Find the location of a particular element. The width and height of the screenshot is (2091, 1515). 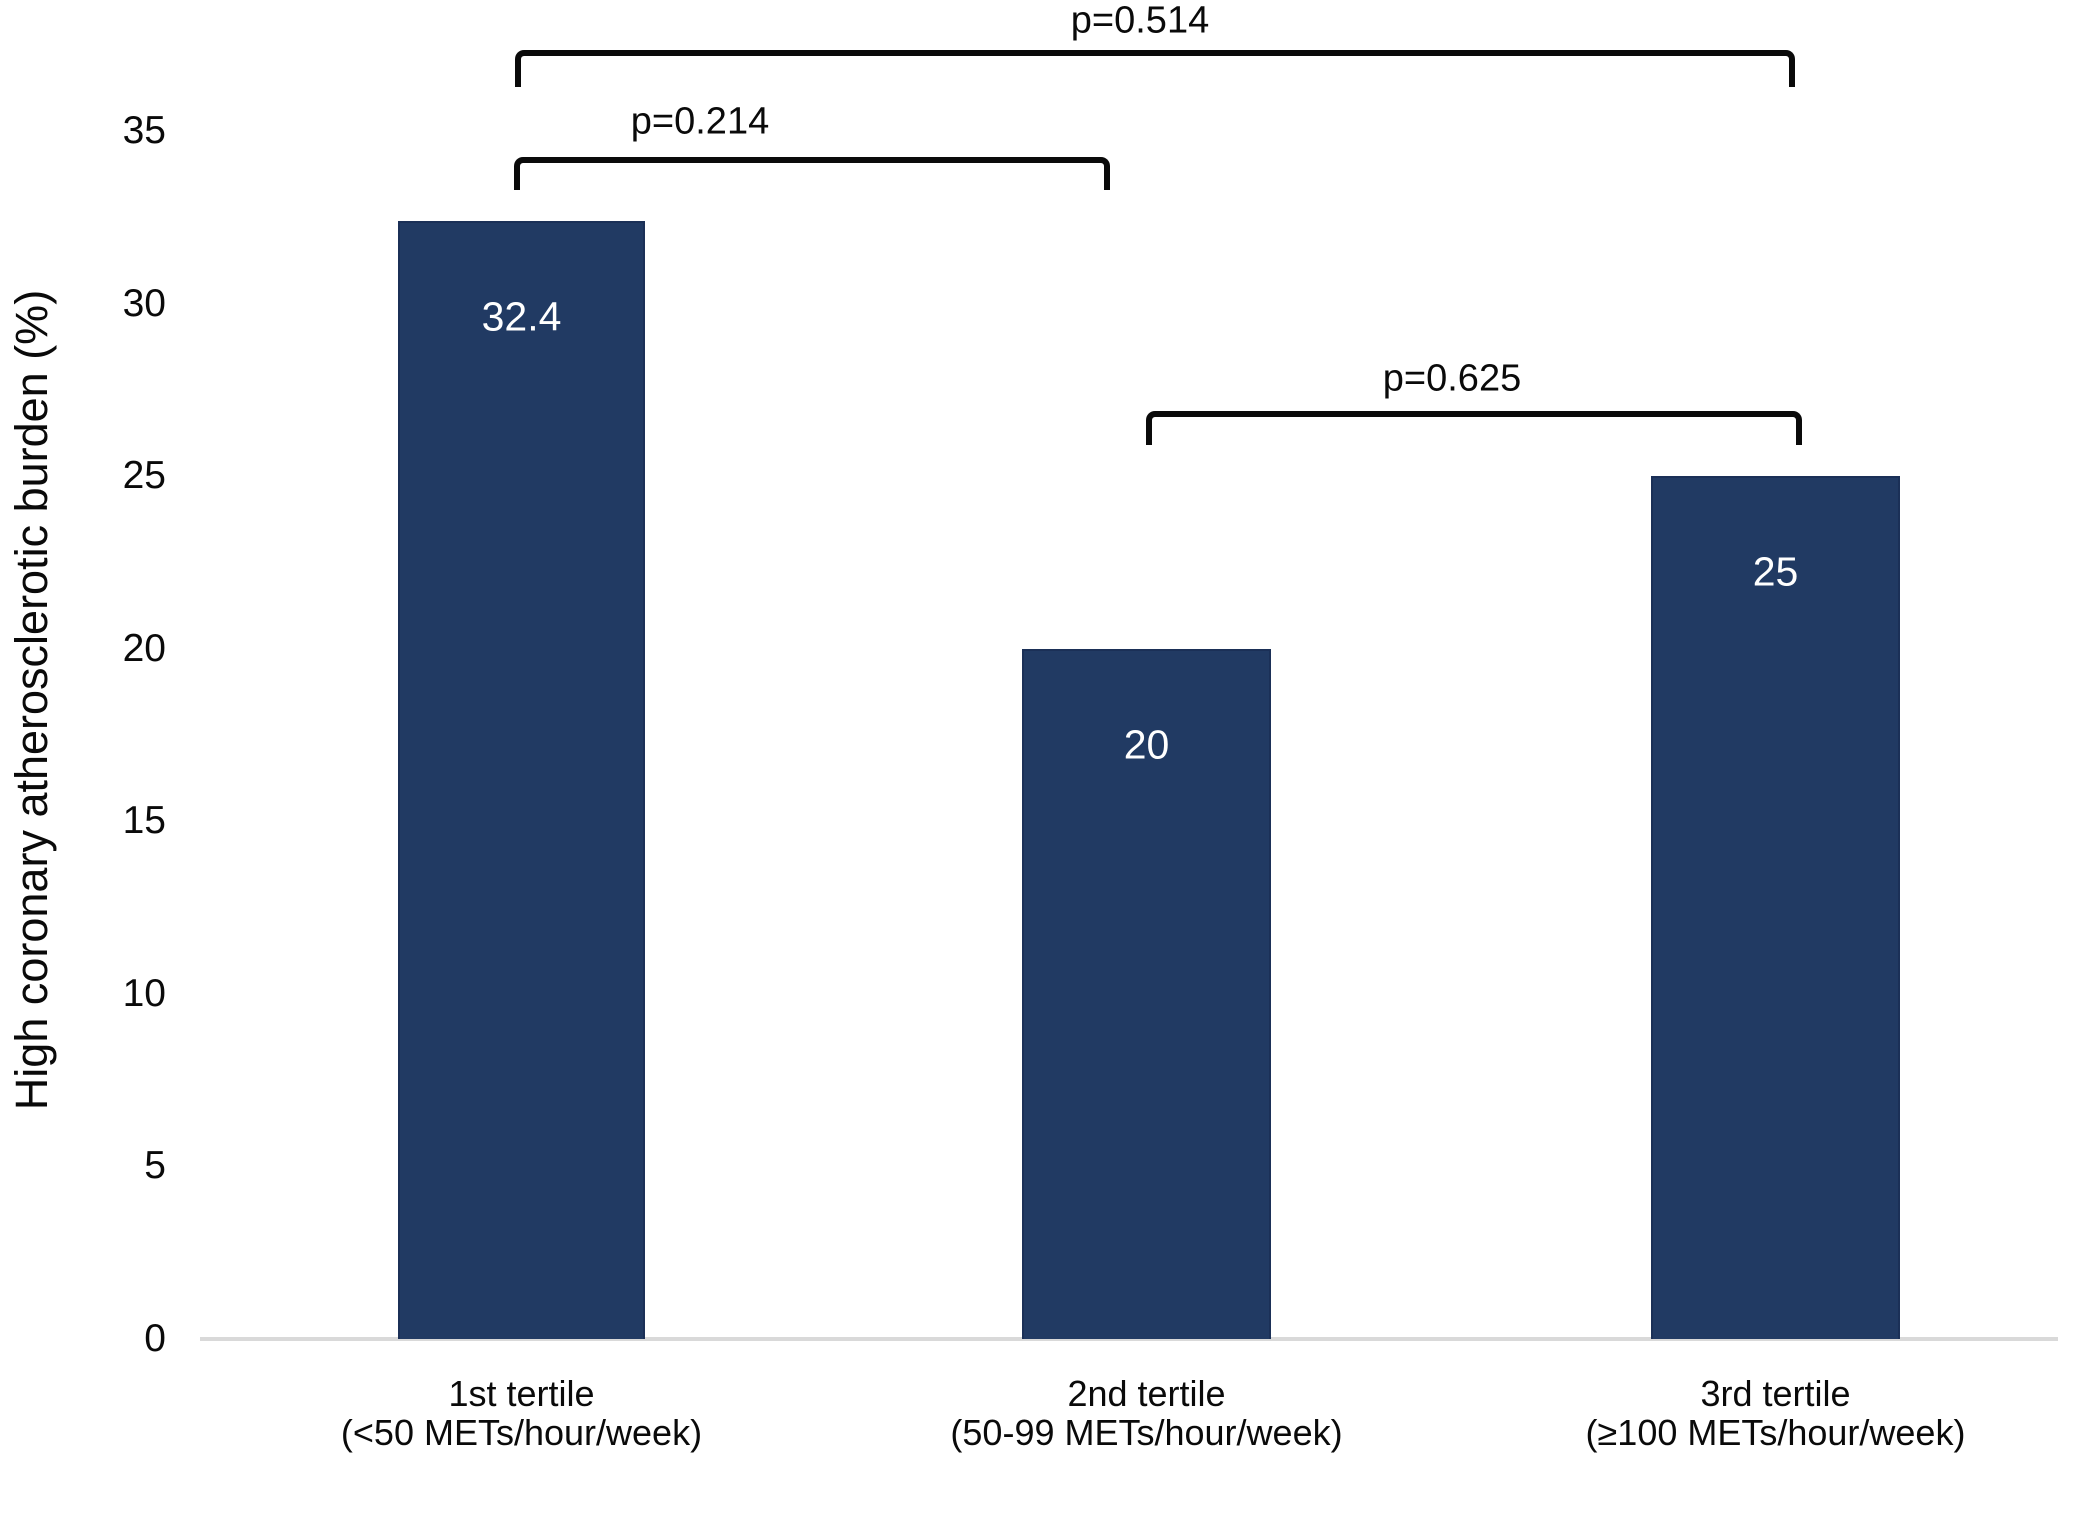

y-tick-label: 0 is located at coordinates (155, 1338).